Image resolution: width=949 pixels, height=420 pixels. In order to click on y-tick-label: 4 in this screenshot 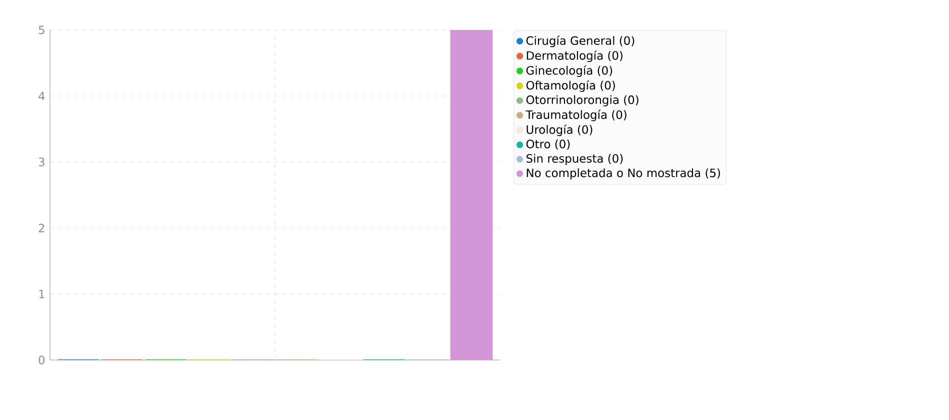, I will do `click(41, 96)`.